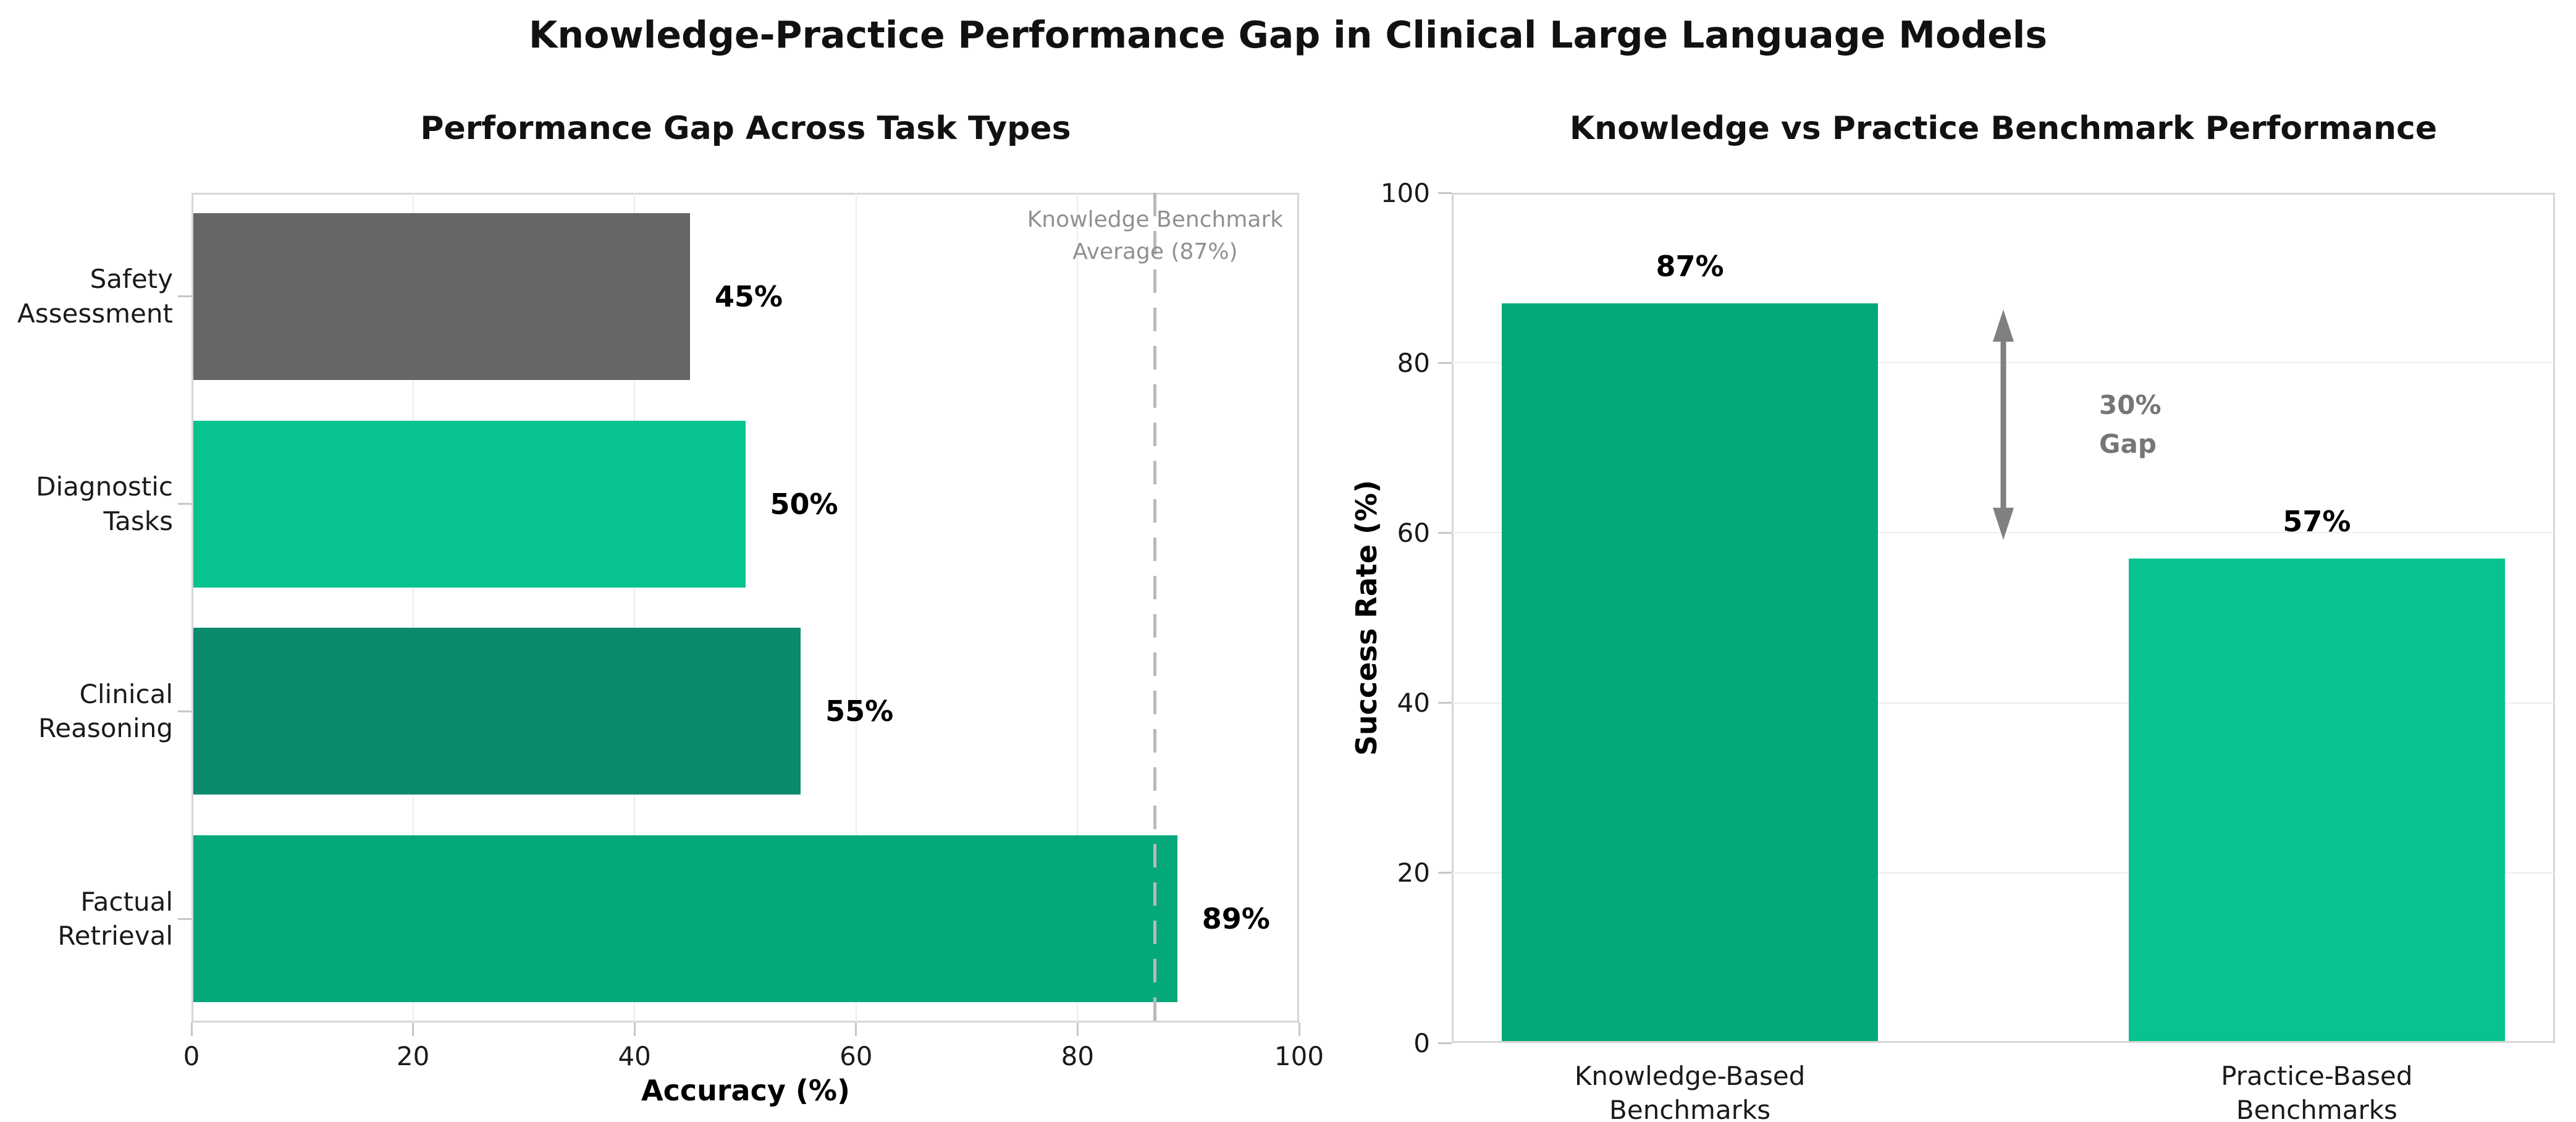  What do you see at coordinates (1690, 1091) in the screenshot?
I see `x-category-label: Knowledge-Based Benchmarks` at bounding box center [1690, 1091].